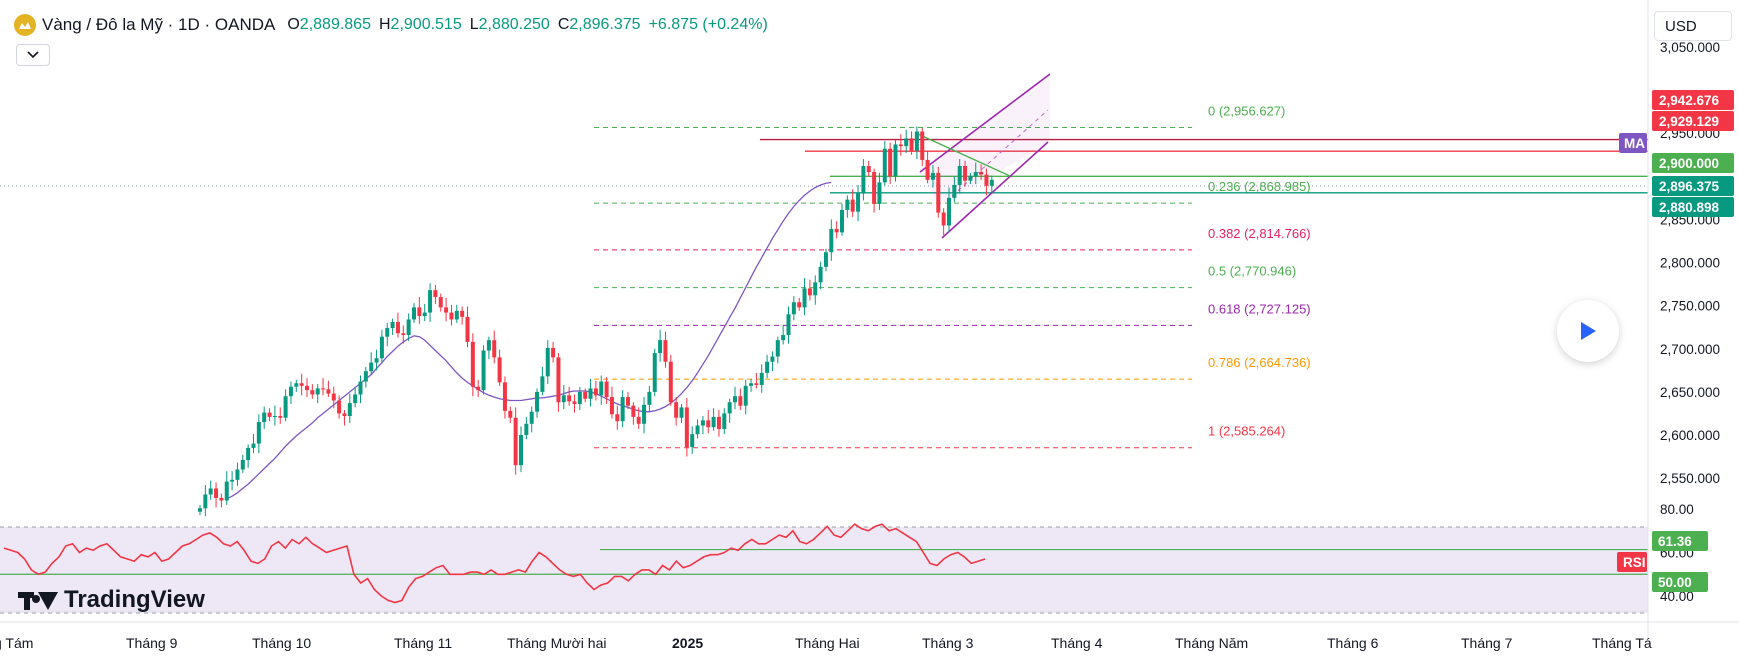 Image resolution: width=1739 pixels, height=660 pixels. Describe the element at coordinates (159, 24) in the screenshot. I see `symbol-title: Vàng / Đô la Mỹ · 1D · OANDA` at that location.